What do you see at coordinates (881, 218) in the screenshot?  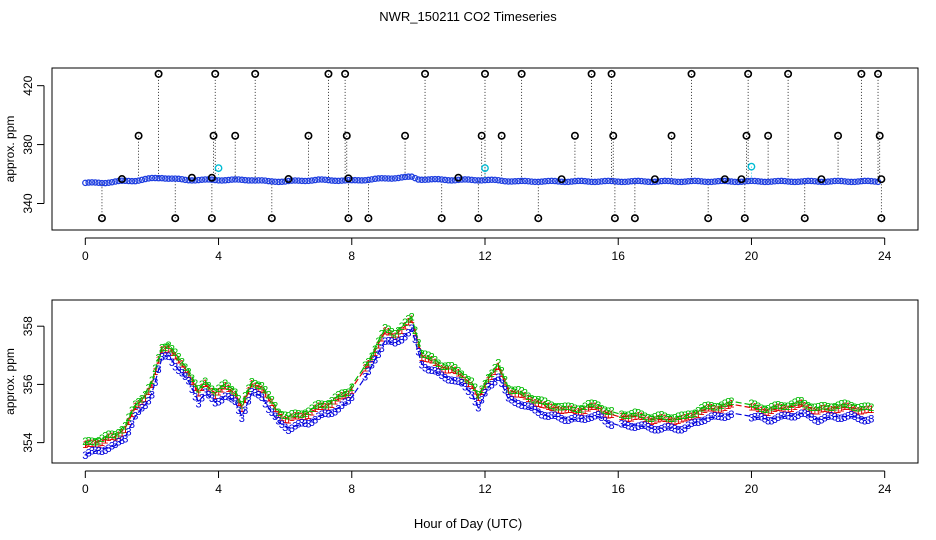 I see `flagged-low-point` at bounding box center [881, 218].